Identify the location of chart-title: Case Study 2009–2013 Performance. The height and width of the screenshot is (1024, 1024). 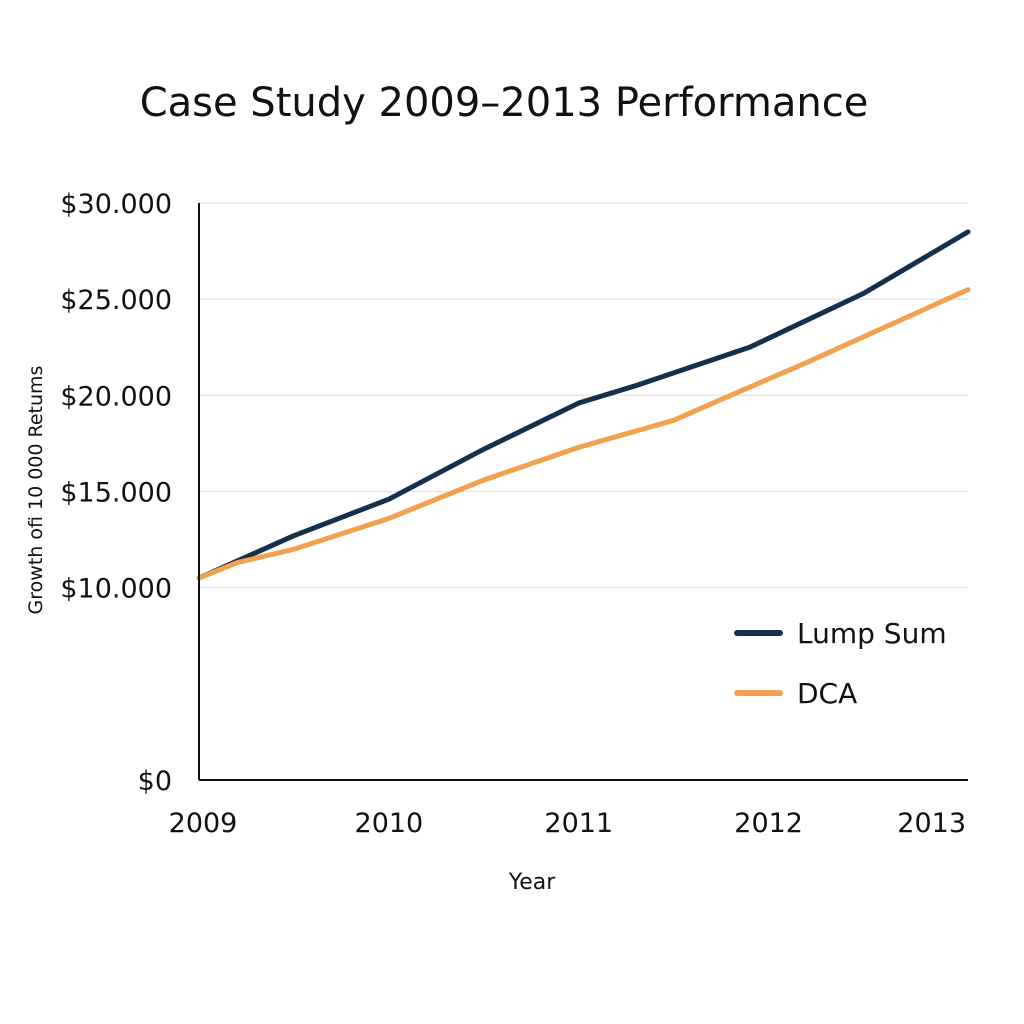
(504, 103).